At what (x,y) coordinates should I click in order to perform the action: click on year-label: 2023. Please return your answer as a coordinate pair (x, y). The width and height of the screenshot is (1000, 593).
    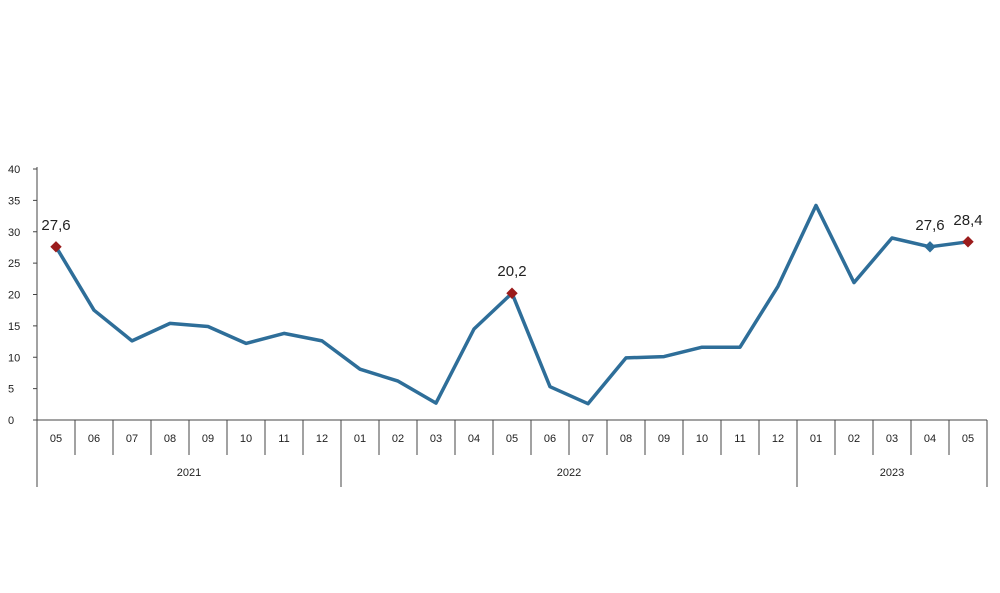
    Looking at the image, I should click on (892, 473).